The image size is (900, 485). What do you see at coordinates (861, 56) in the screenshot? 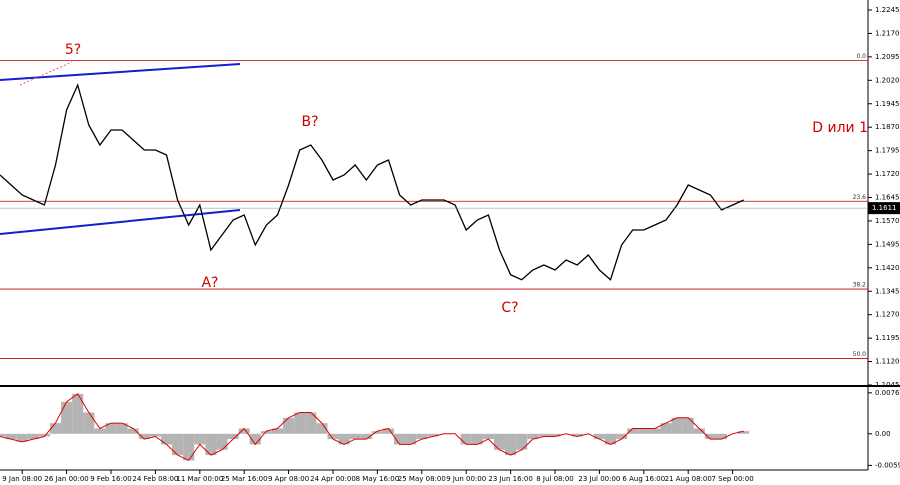
I see `level-label: 0.0` at bounding box center [861, 56].